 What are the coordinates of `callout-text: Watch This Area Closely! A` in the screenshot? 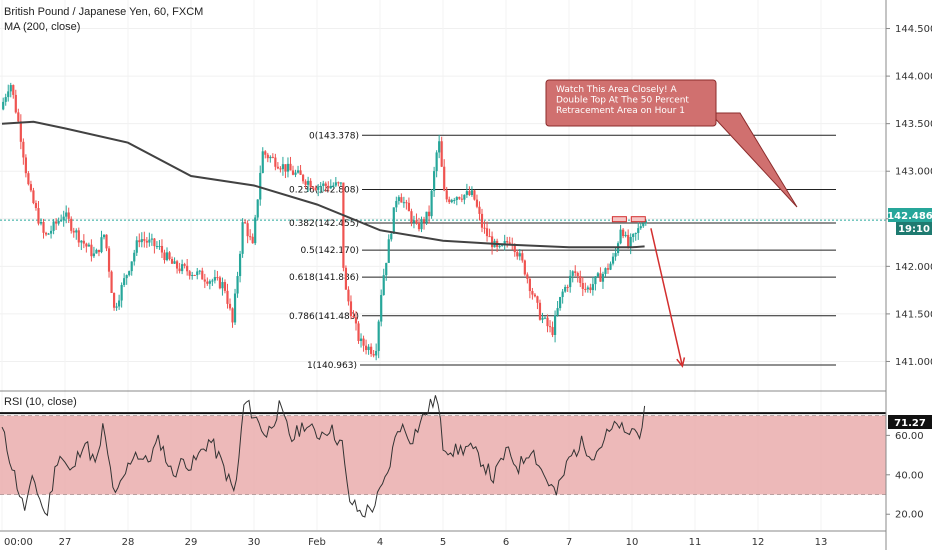 It's located at (617, 90).